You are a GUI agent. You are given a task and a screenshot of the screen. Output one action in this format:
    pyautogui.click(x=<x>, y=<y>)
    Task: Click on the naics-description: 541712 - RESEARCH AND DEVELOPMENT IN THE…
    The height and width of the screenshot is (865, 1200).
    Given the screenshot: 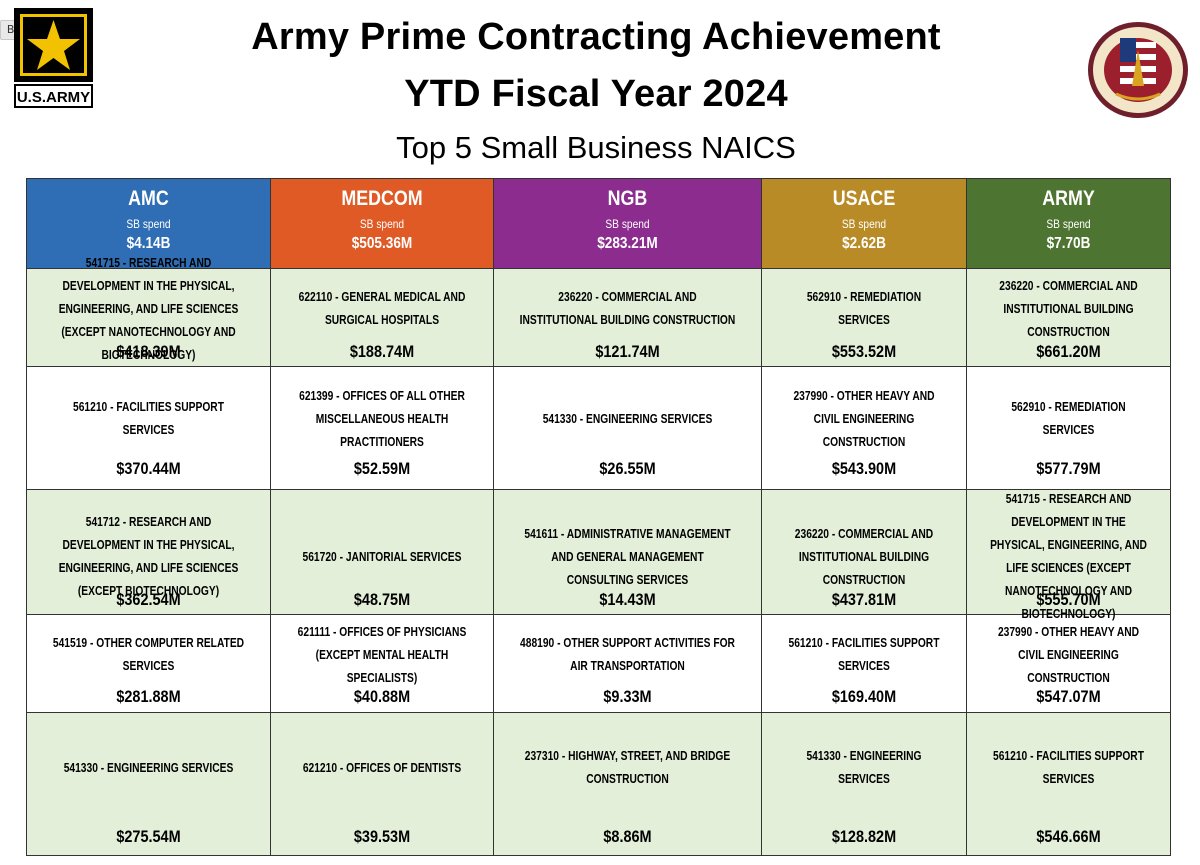 What is the action you would take?
    pyautogui.click(x=148, y=556)
    